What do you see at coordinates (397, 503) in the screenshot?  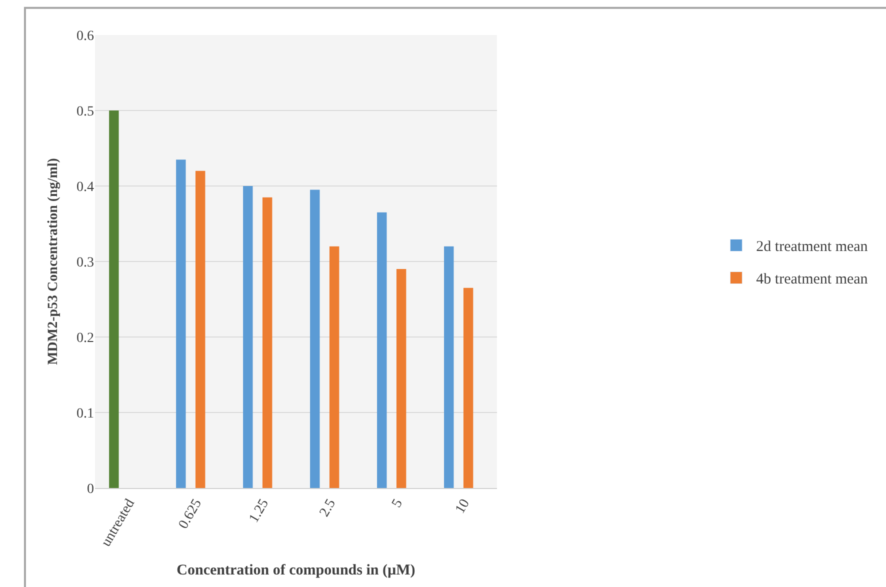 I see `x-tick-label: 5` at bounding box center [397, 503].